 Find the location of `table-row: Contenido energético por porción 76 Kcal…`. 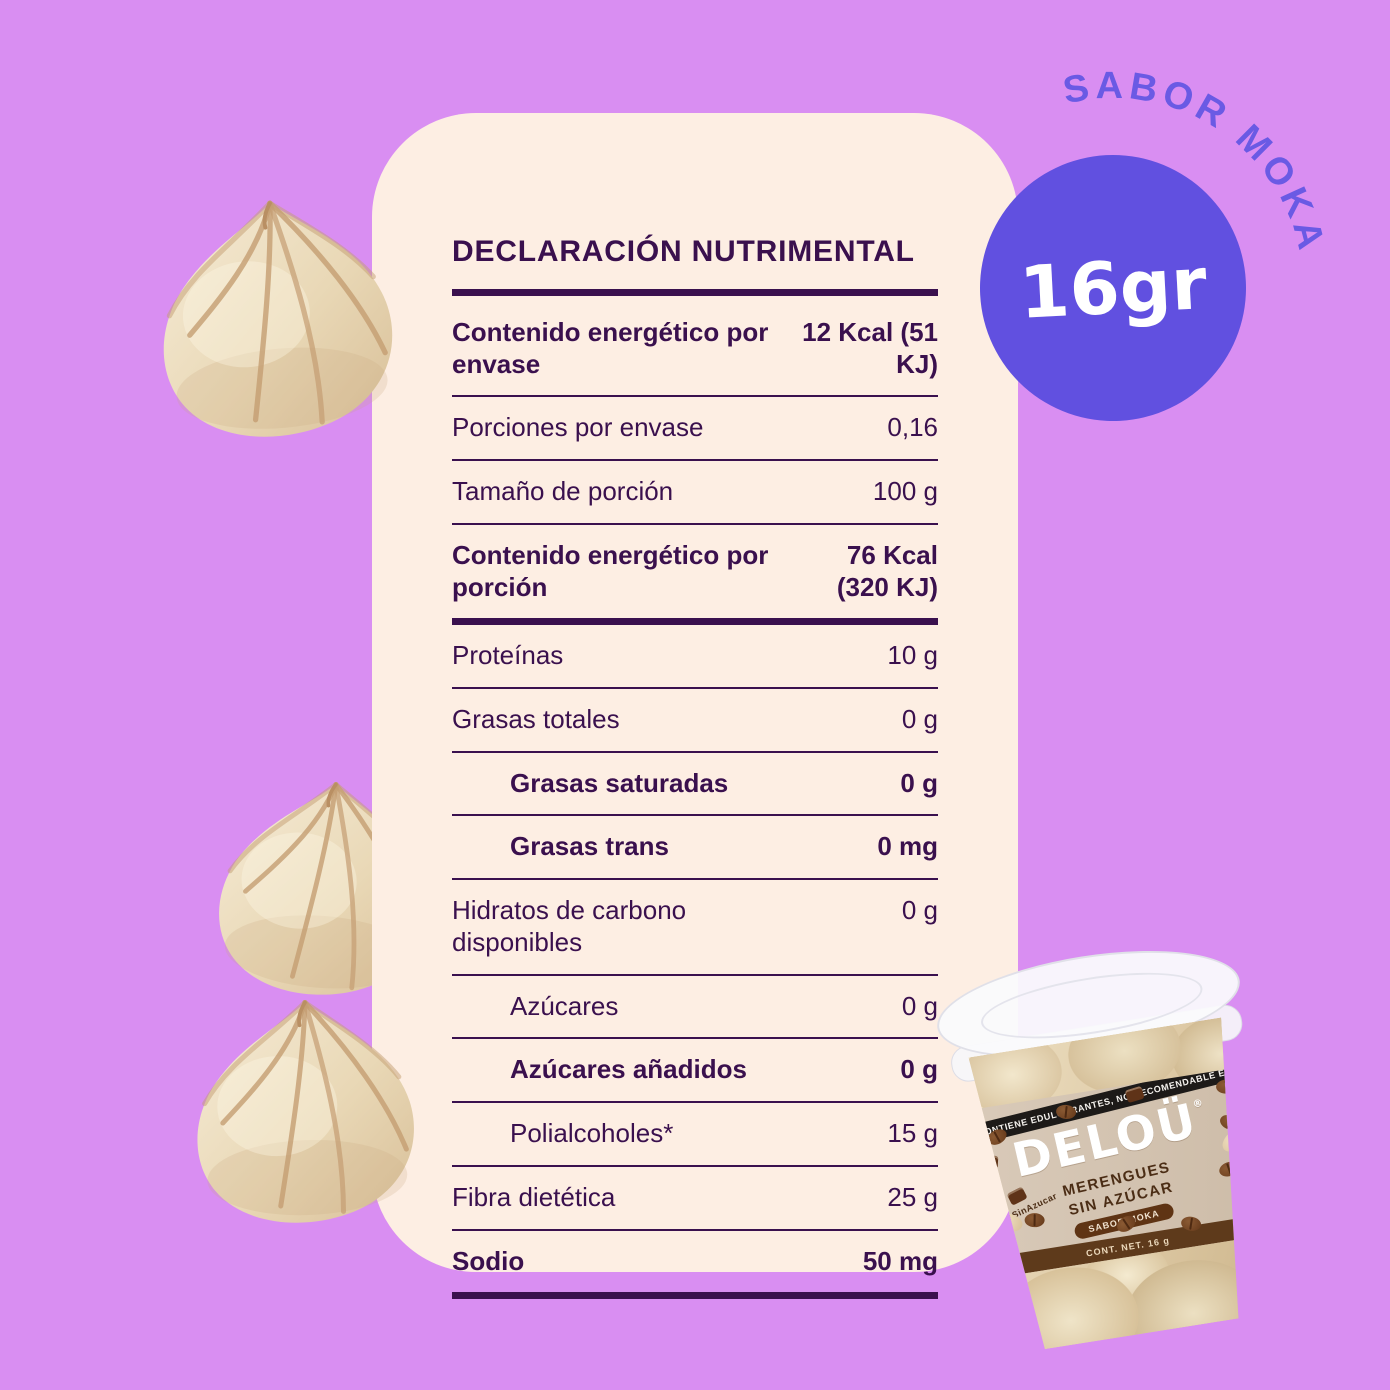

table-row: Contenido energético por porción 76 Kcal… is located at coordinates (695, 575).